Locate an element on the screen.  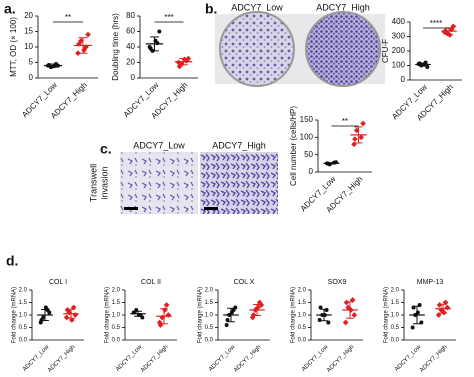
significance: *** is located at coordinates (168, 17).